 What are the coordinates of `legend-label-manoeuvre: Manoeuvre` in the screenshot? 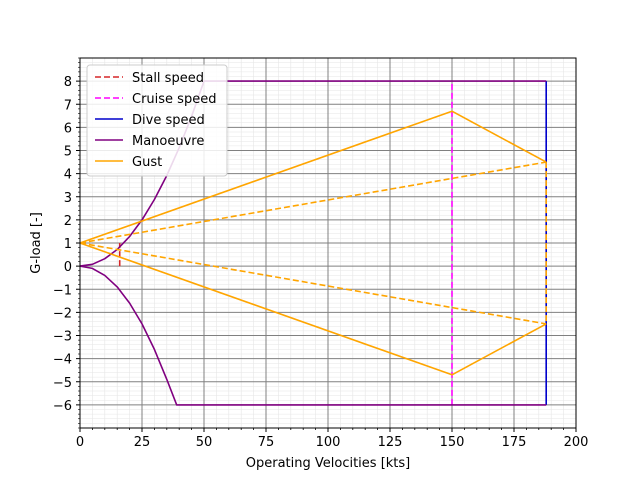 It's located at (168, 141).